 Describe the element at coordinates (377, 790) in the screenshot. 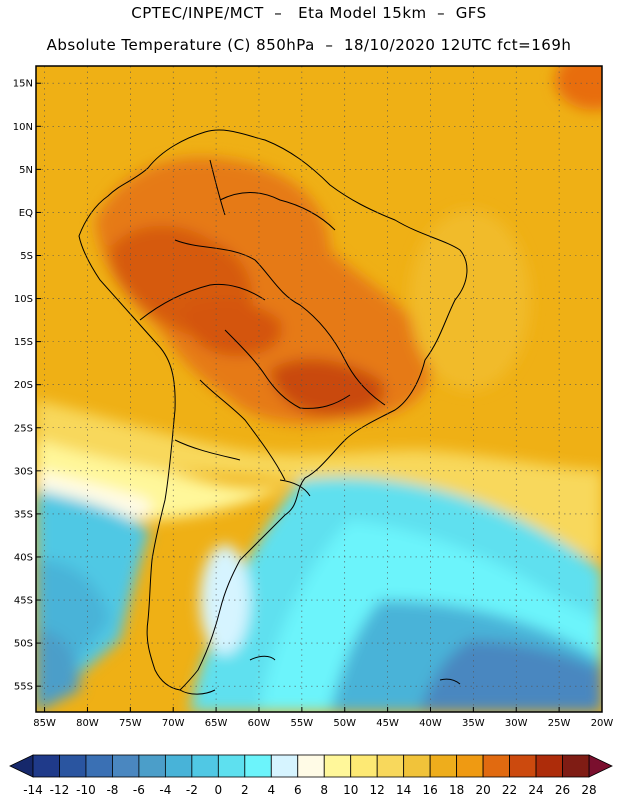

I see `colorbar-label: 12` at that location.